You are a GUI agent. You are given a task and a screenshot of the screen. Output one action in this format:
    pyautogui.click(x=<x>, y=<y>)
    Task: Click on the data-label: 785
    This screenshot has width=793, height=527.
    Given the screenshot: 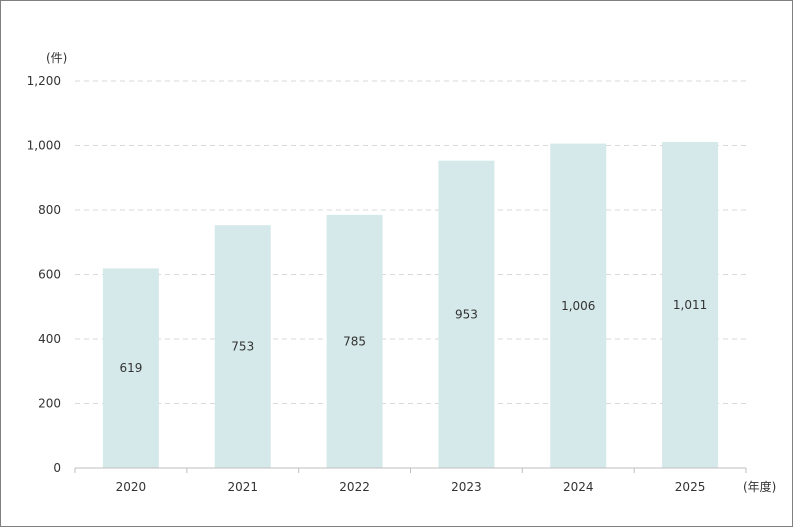 What is the action you would take?
    pyautogui.click(x=354, y=341)
    